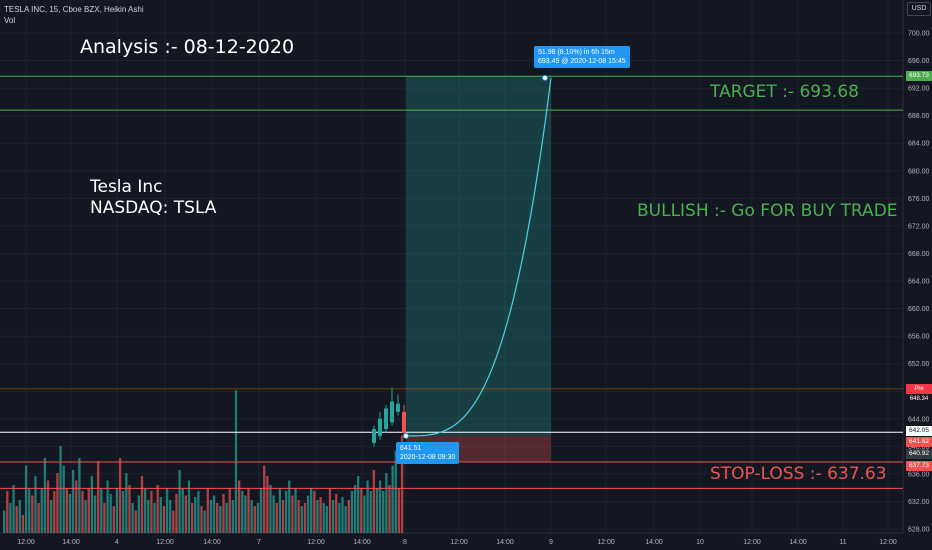 This screenshot has width=932, height=550. Describe the element at coordinates (919, 89) in the screenshot. I see `price-tick-label: 692.00` at that location.